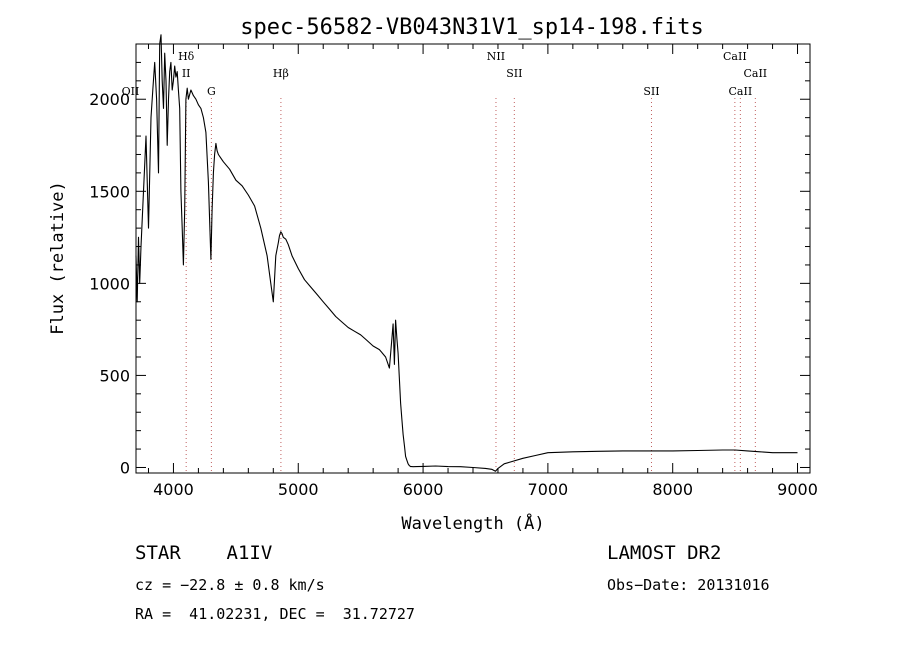 Image resolution: width=900 pixels, height=650 pixels. What do you see at coordinates (472, 523) in the screenshot?
I see `x-axis-label: Wavelength (Å)` at bounding box center [472, 523].